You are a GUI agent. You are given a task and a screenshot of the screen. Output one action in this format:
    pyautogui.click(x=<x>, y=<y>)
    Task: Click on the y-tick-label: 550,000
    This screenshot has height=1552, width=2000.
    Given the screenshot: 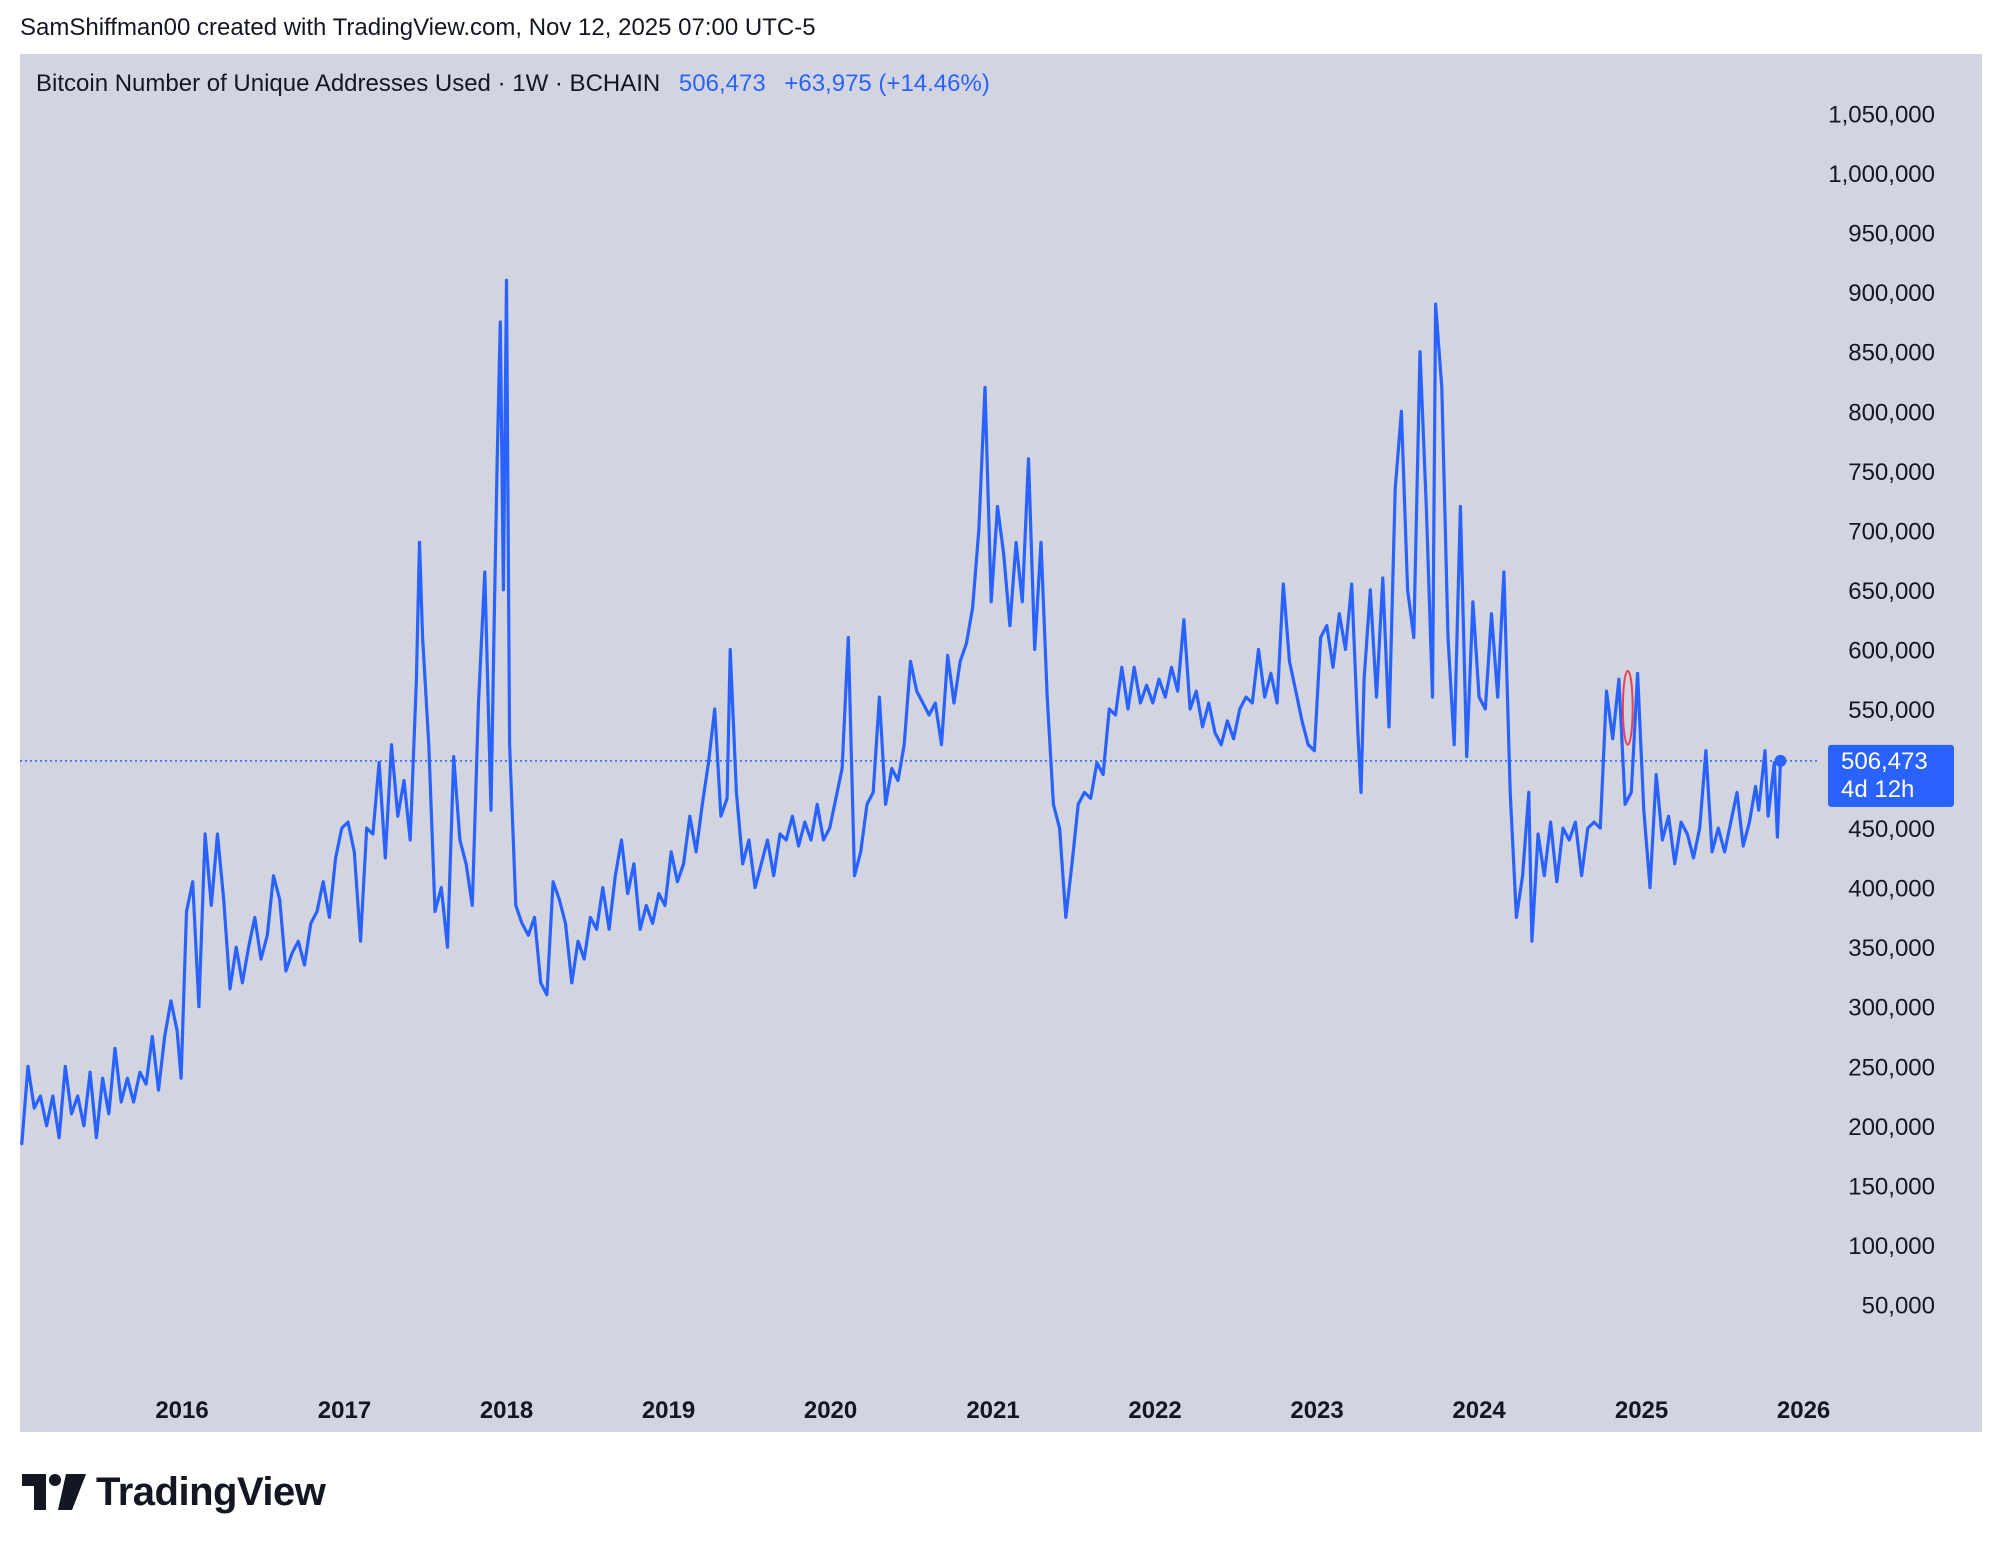 What is the action you would take?
    pyautogui.click(x=1891, y=710)
    